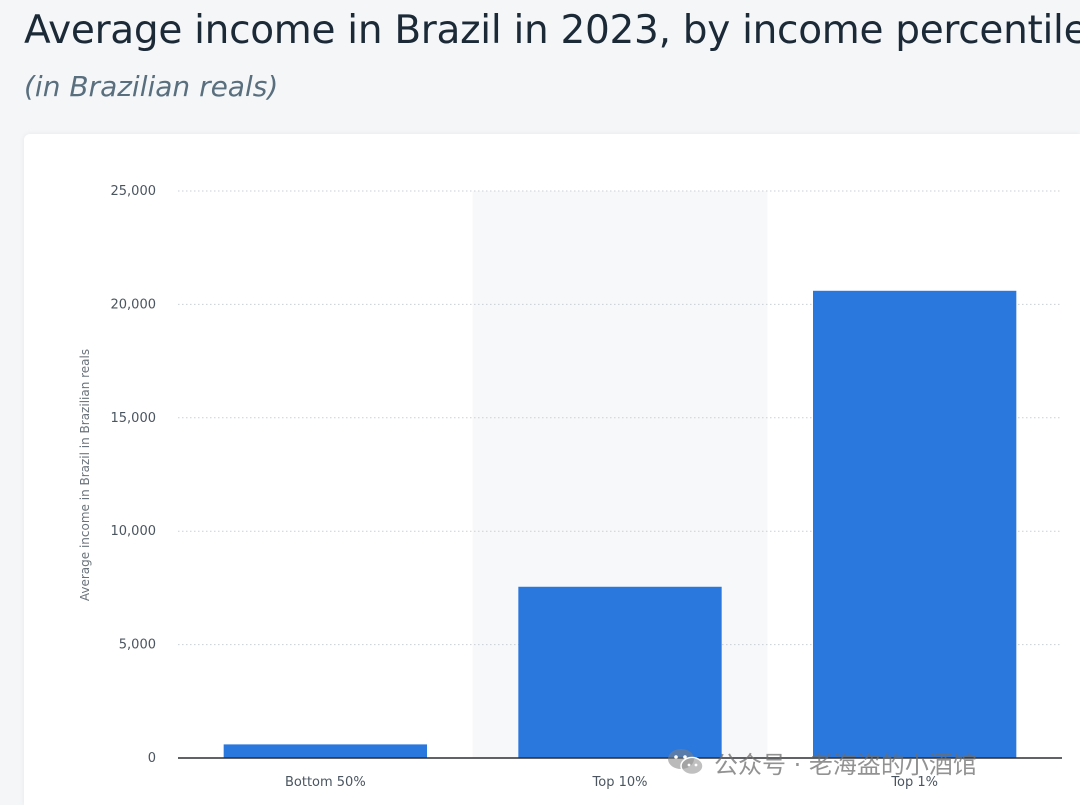  What do you see at coordinates (845, 764) in the screenshot?
I see `watermark-text: 公众号 · 老海盗的小酒馆` at bounding box center [845, 764].